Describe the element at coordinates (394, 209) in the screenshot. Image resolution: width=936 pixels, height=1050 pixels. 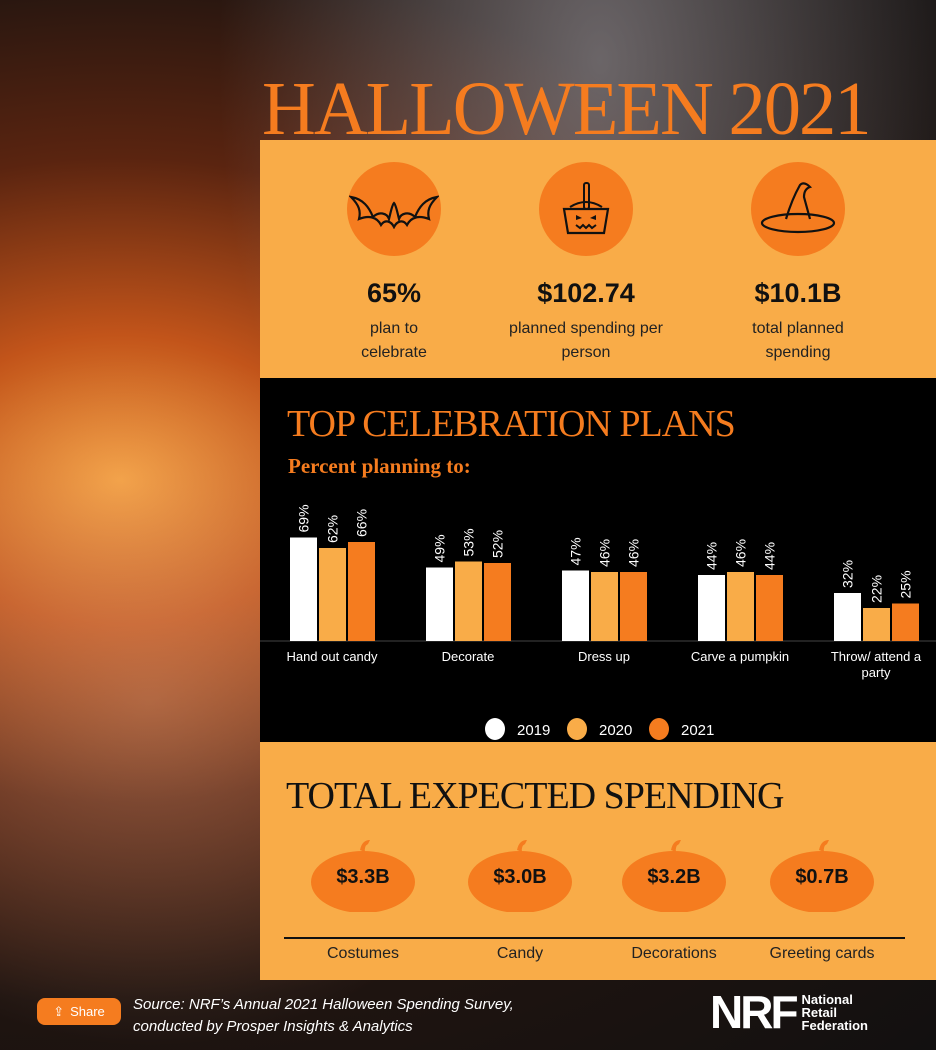
I see `bat-icon` at that location.